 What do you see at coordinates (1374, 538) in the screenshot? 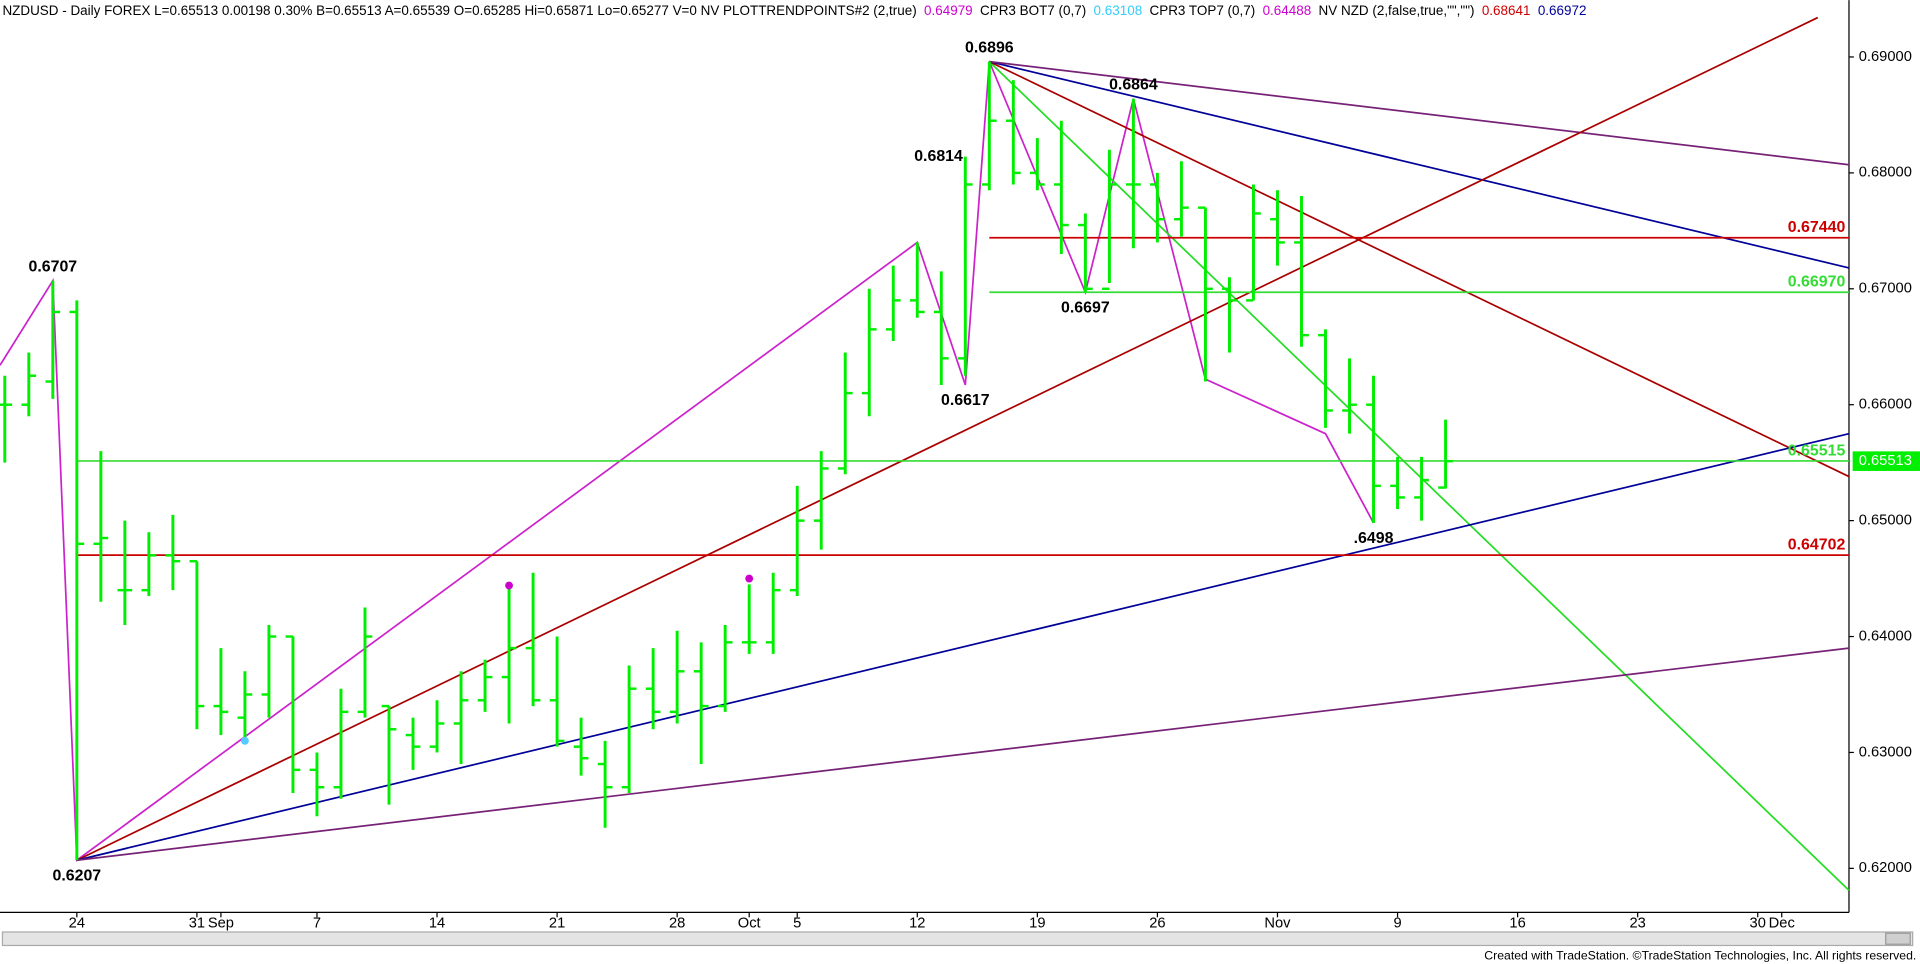
I see `point-label: .6498` at bounding box center [1374, 538].